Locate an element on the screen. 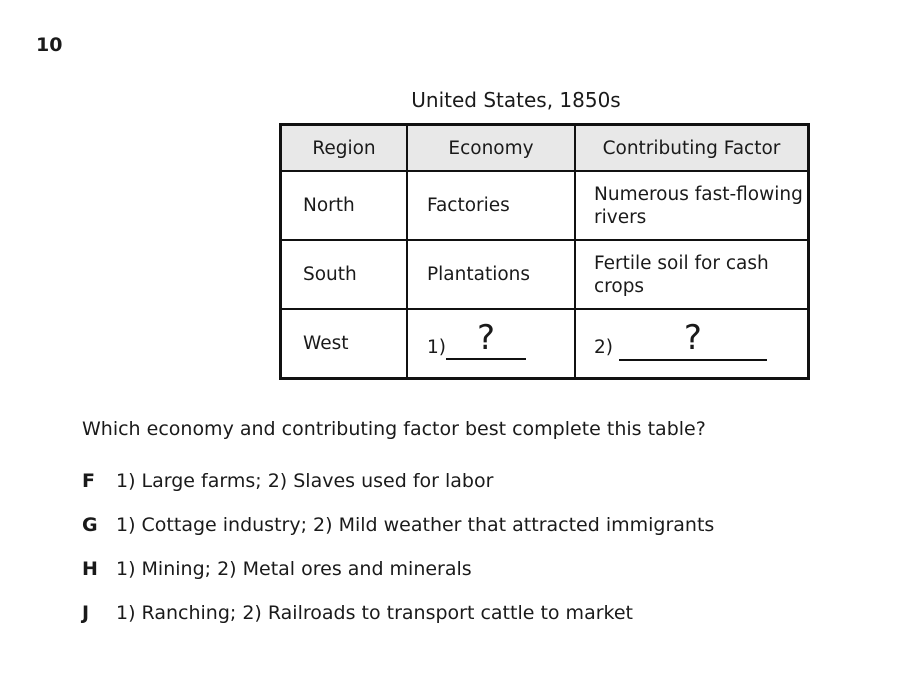 Image resolution: width=902 pixels, height=683 pixels. factor-question-mark: ? is located at coordinates (692, 337).